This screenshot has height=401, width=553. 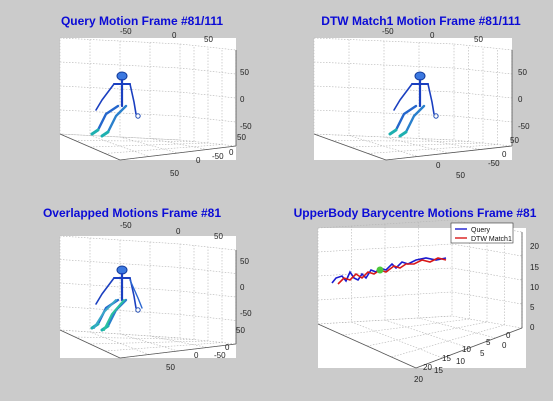 I want to click on tick-label-depth-1: 15, so click(x=446, y=358).